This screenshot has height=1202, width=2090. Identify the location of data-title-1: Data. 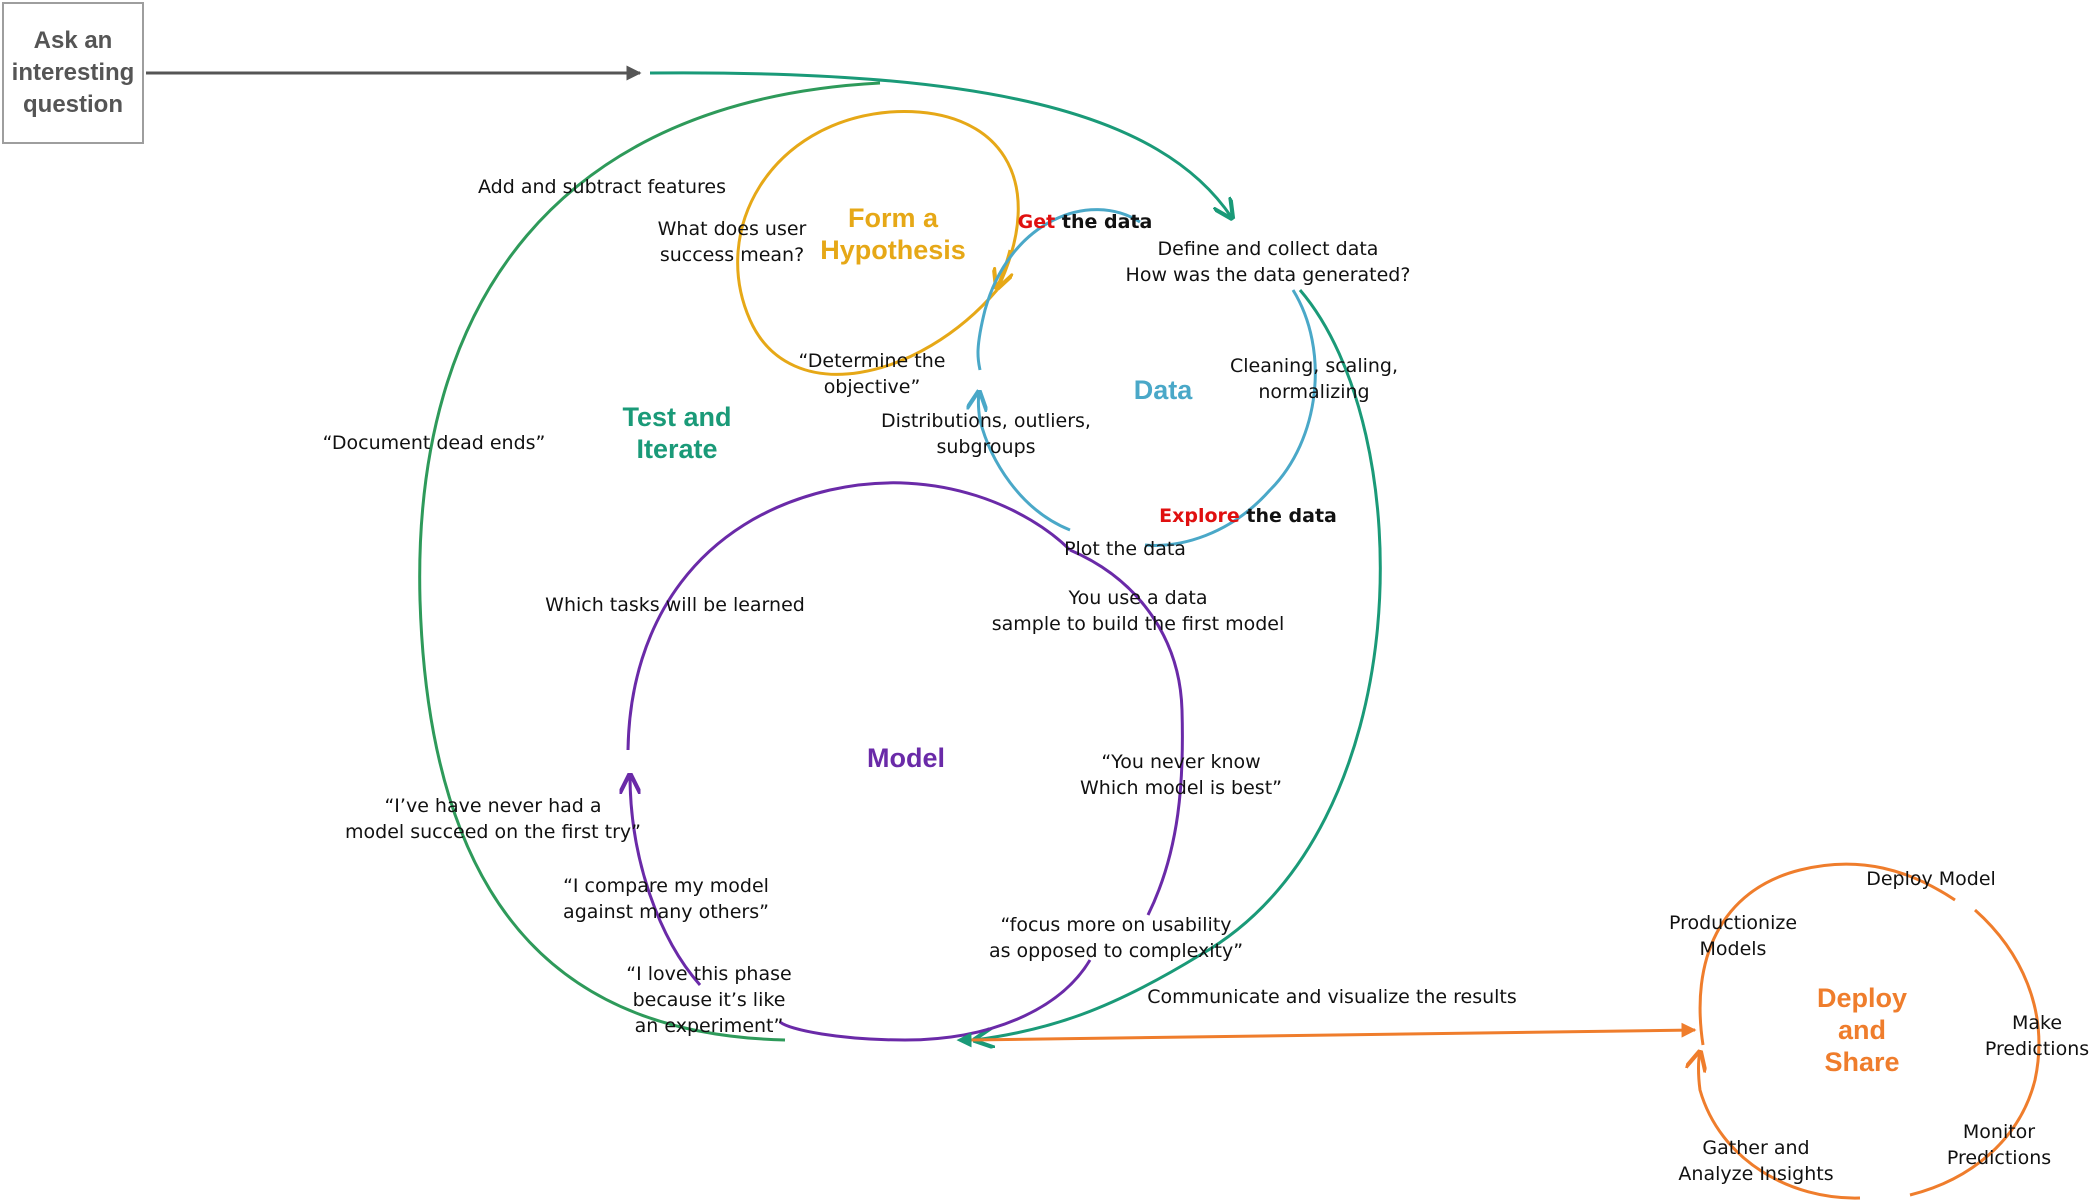
(1163, 390).